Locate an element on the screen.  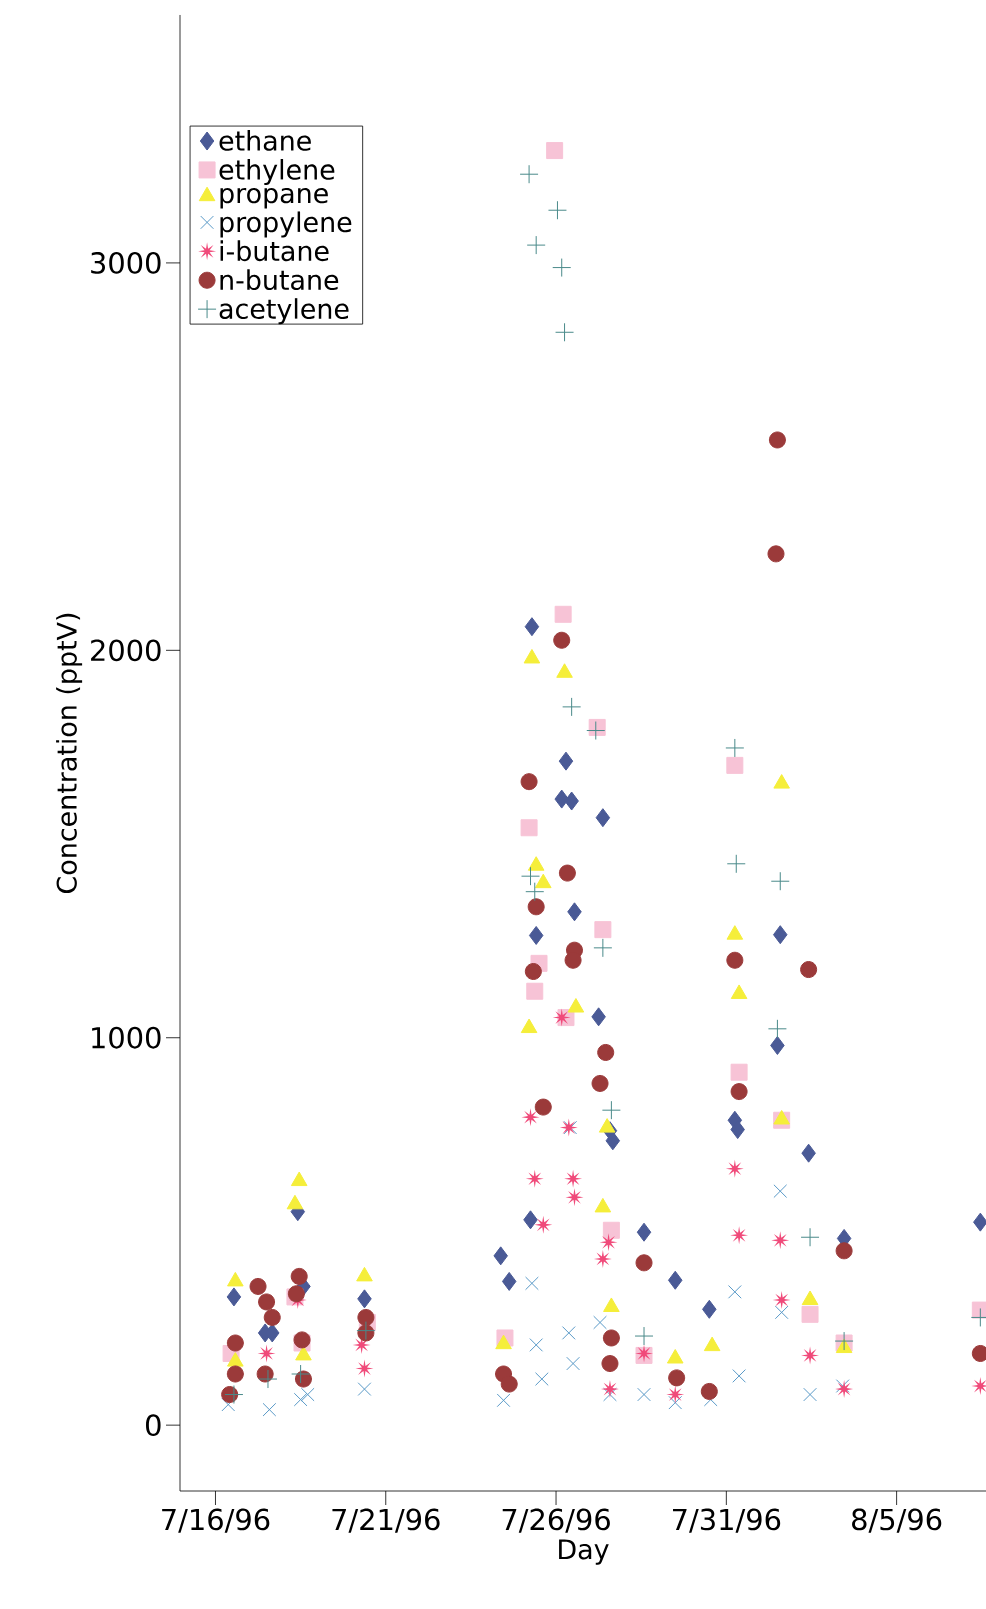
x-axis-title: Day is located at coordinates (584, 1552).